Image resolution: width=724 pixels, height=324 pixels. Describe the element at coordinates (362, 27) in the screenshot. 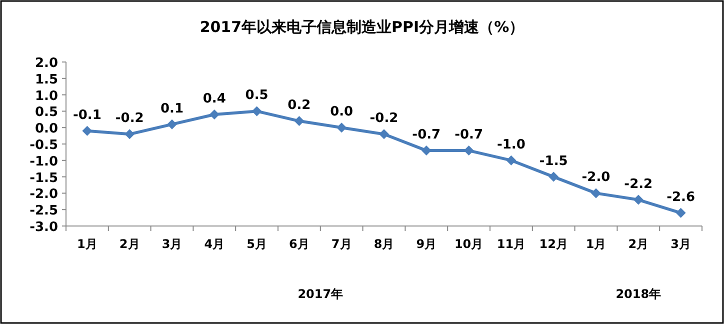

I see `chart-title: 2017年以来电子信息制造业PPI分月增速（%）` at that location.